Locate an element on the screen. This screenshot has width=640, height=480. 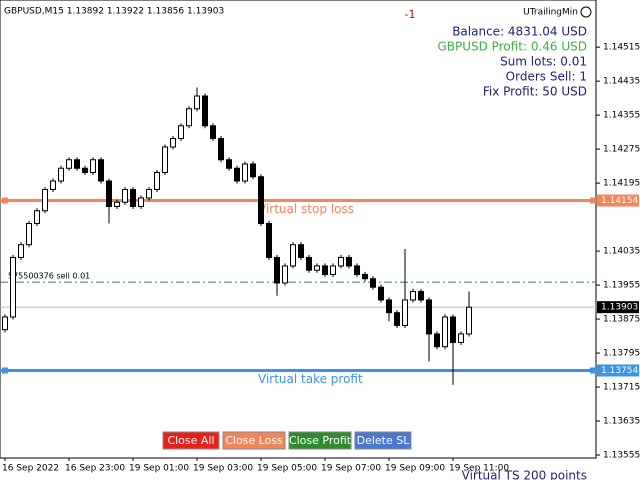
y-tick-label: 1.14435 is located at coordinates (621, 82).